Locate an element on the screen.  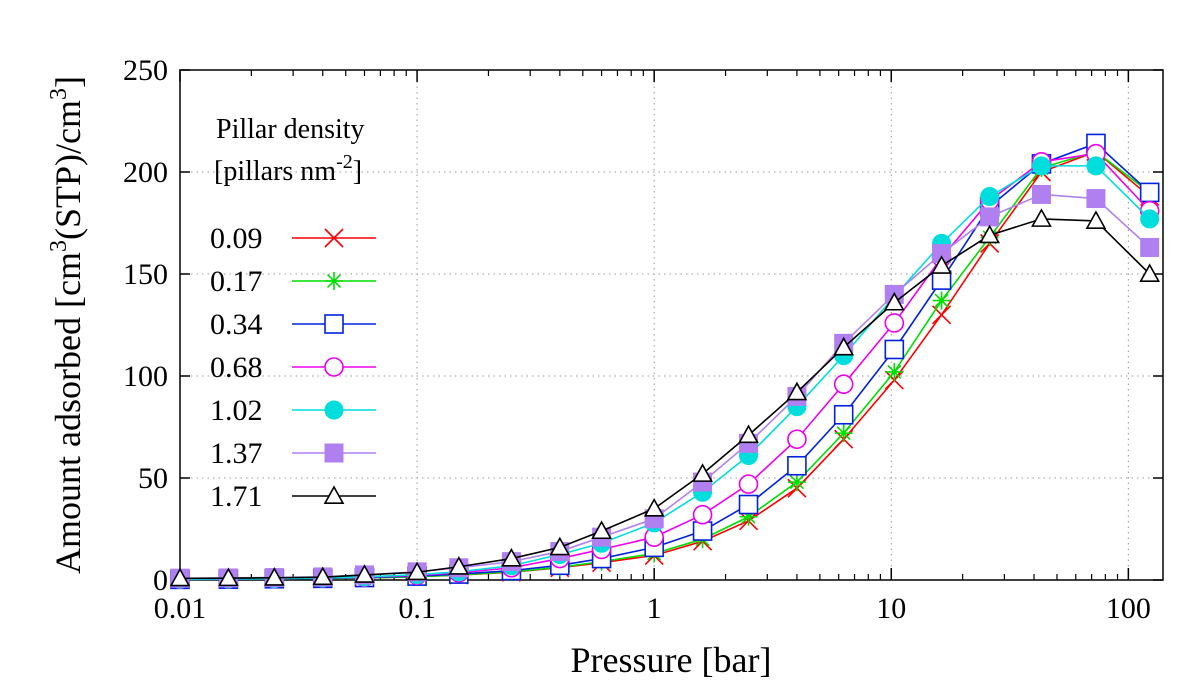
legend-label: 0.68 is located at coordinates (236, 367).